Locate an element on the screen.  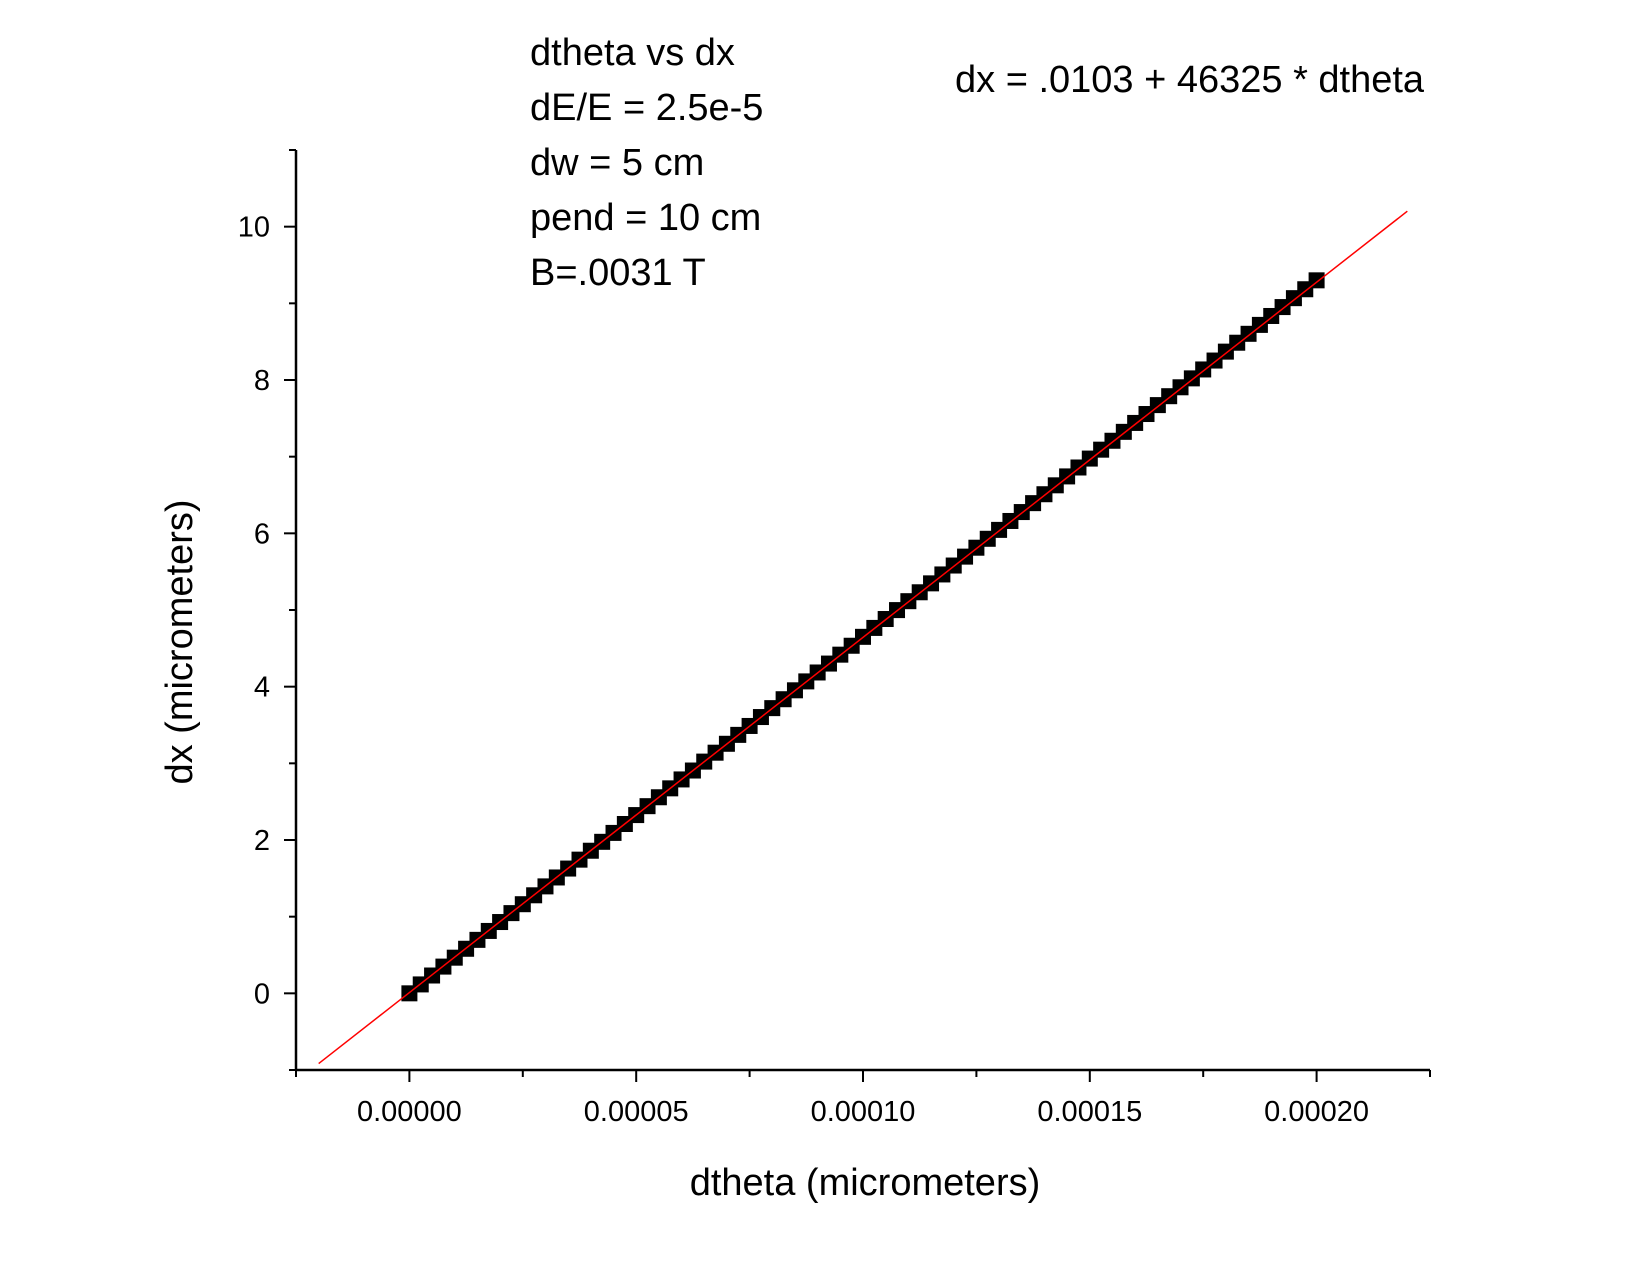
x-tick-label: 0.00015 is located at coordinates (1089, 1112).